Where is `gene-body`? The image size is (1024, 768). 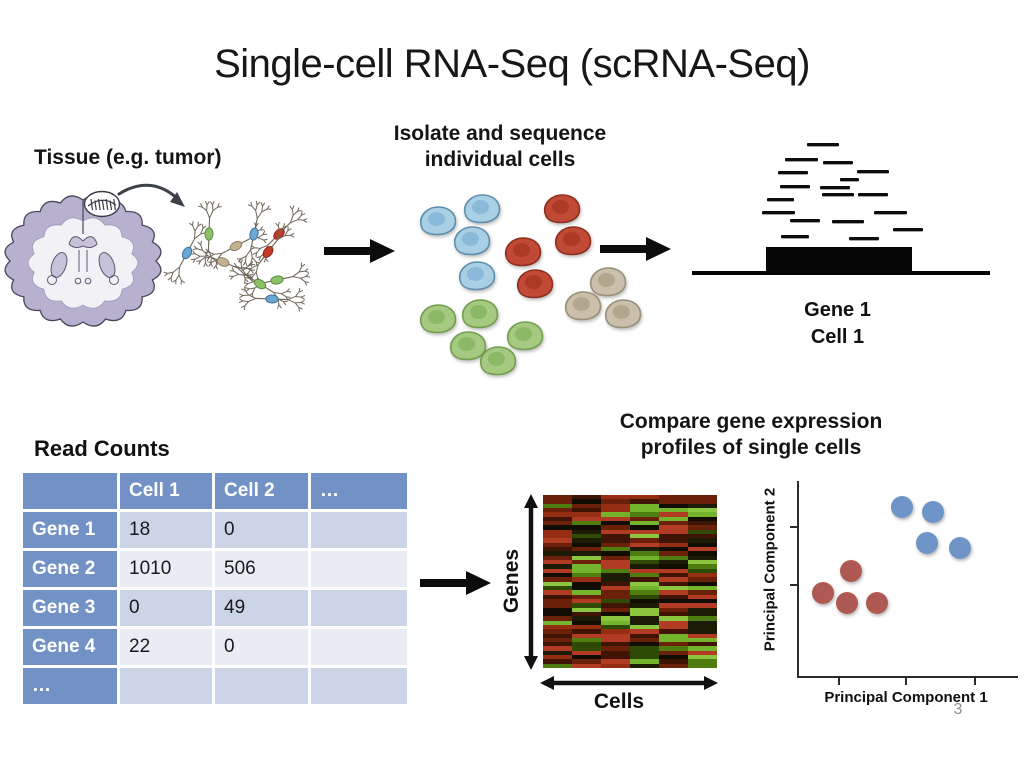
gene-body is located at coordinates (839, 260).